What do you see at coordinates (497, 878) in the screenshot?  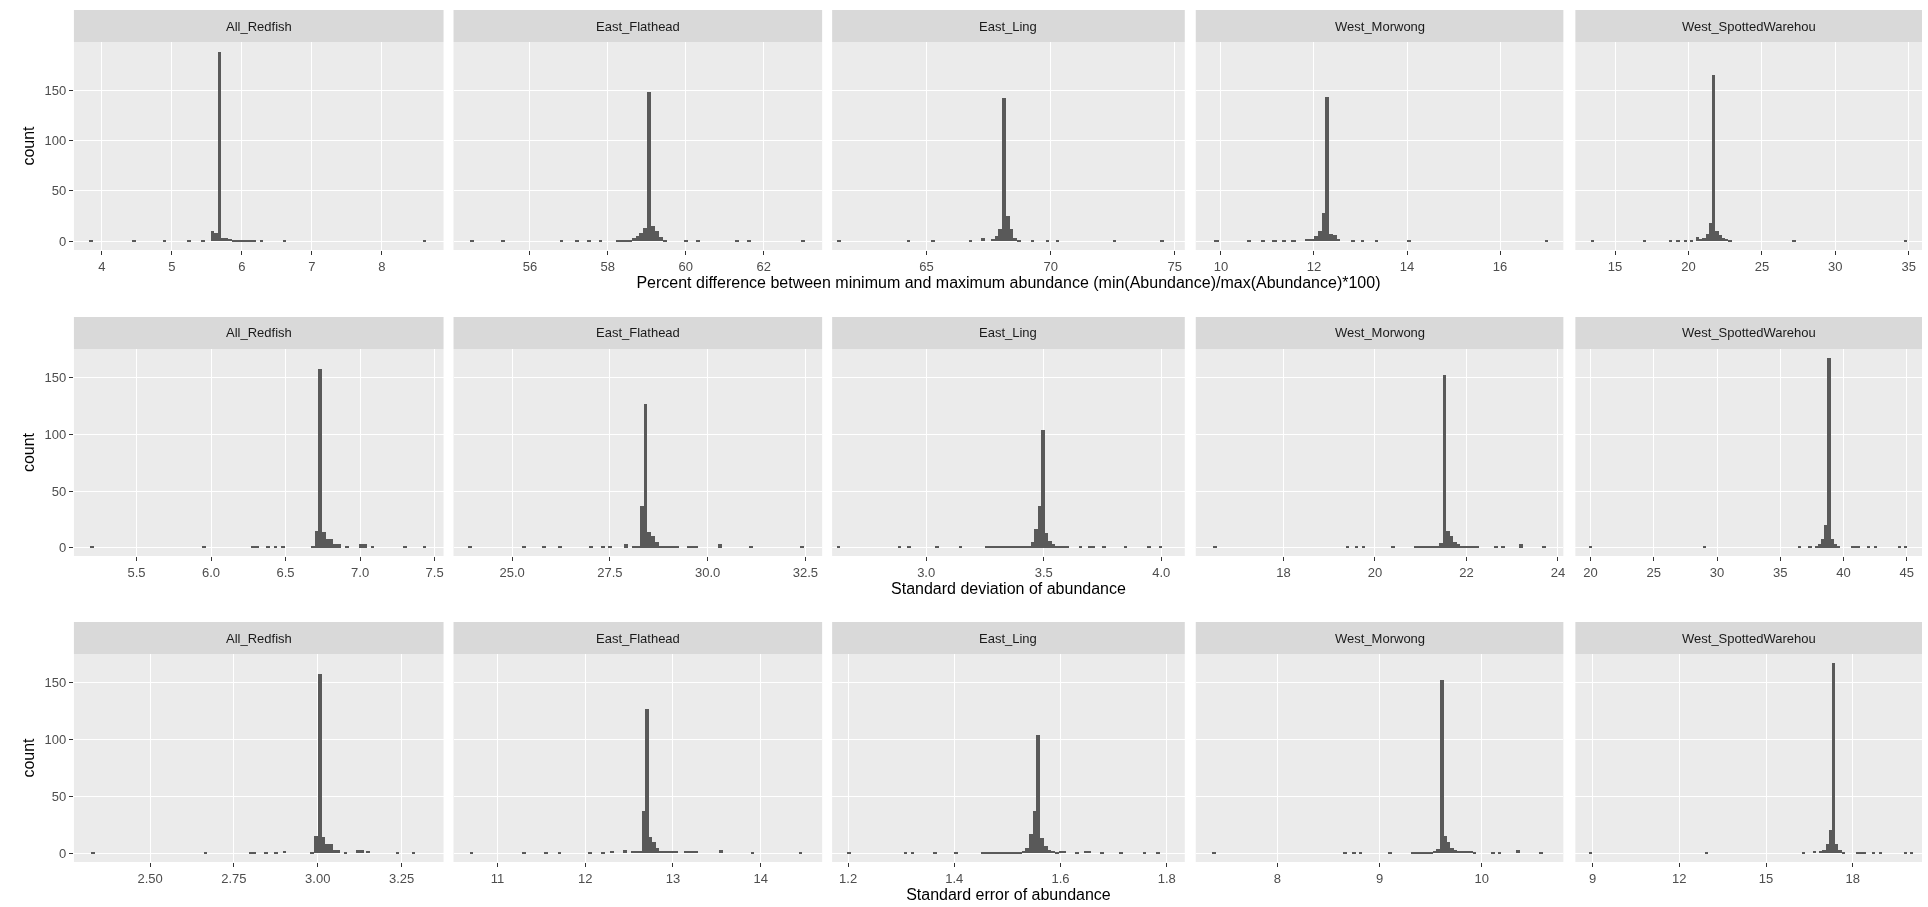 I see `x-tick-label: 11` at bounding box center [497, 878].